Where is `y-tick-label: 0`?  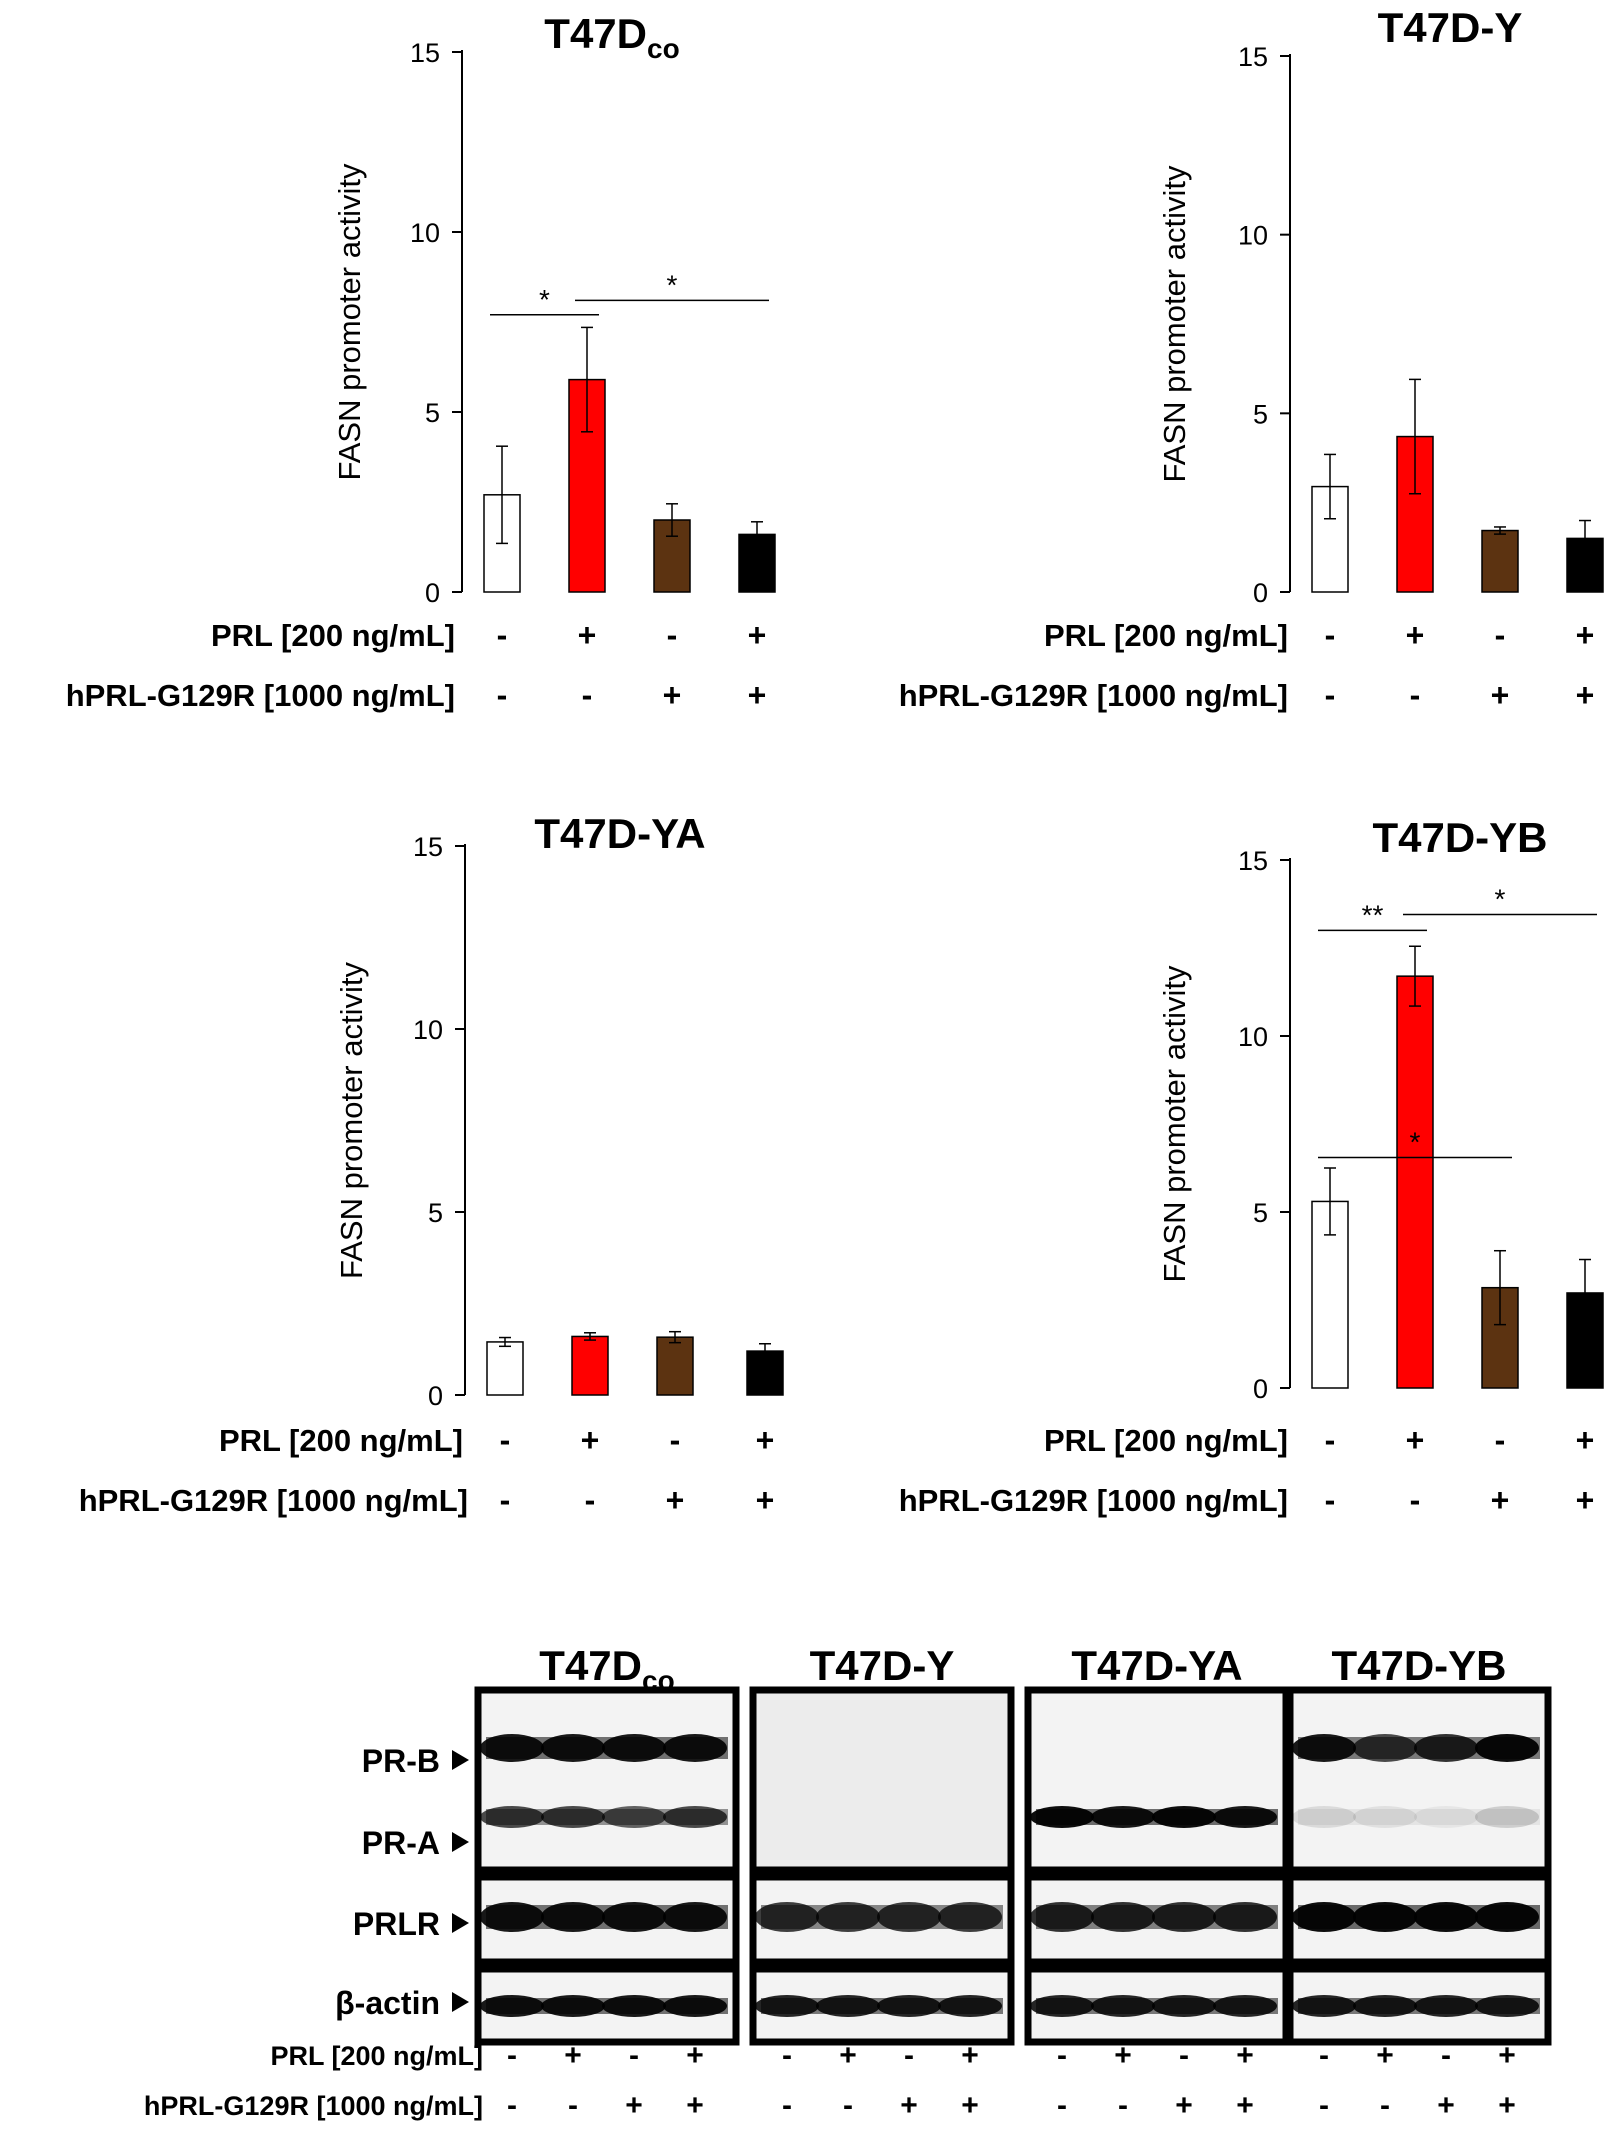 y-tick-label: 0 is located at coordinates (1260, 593).